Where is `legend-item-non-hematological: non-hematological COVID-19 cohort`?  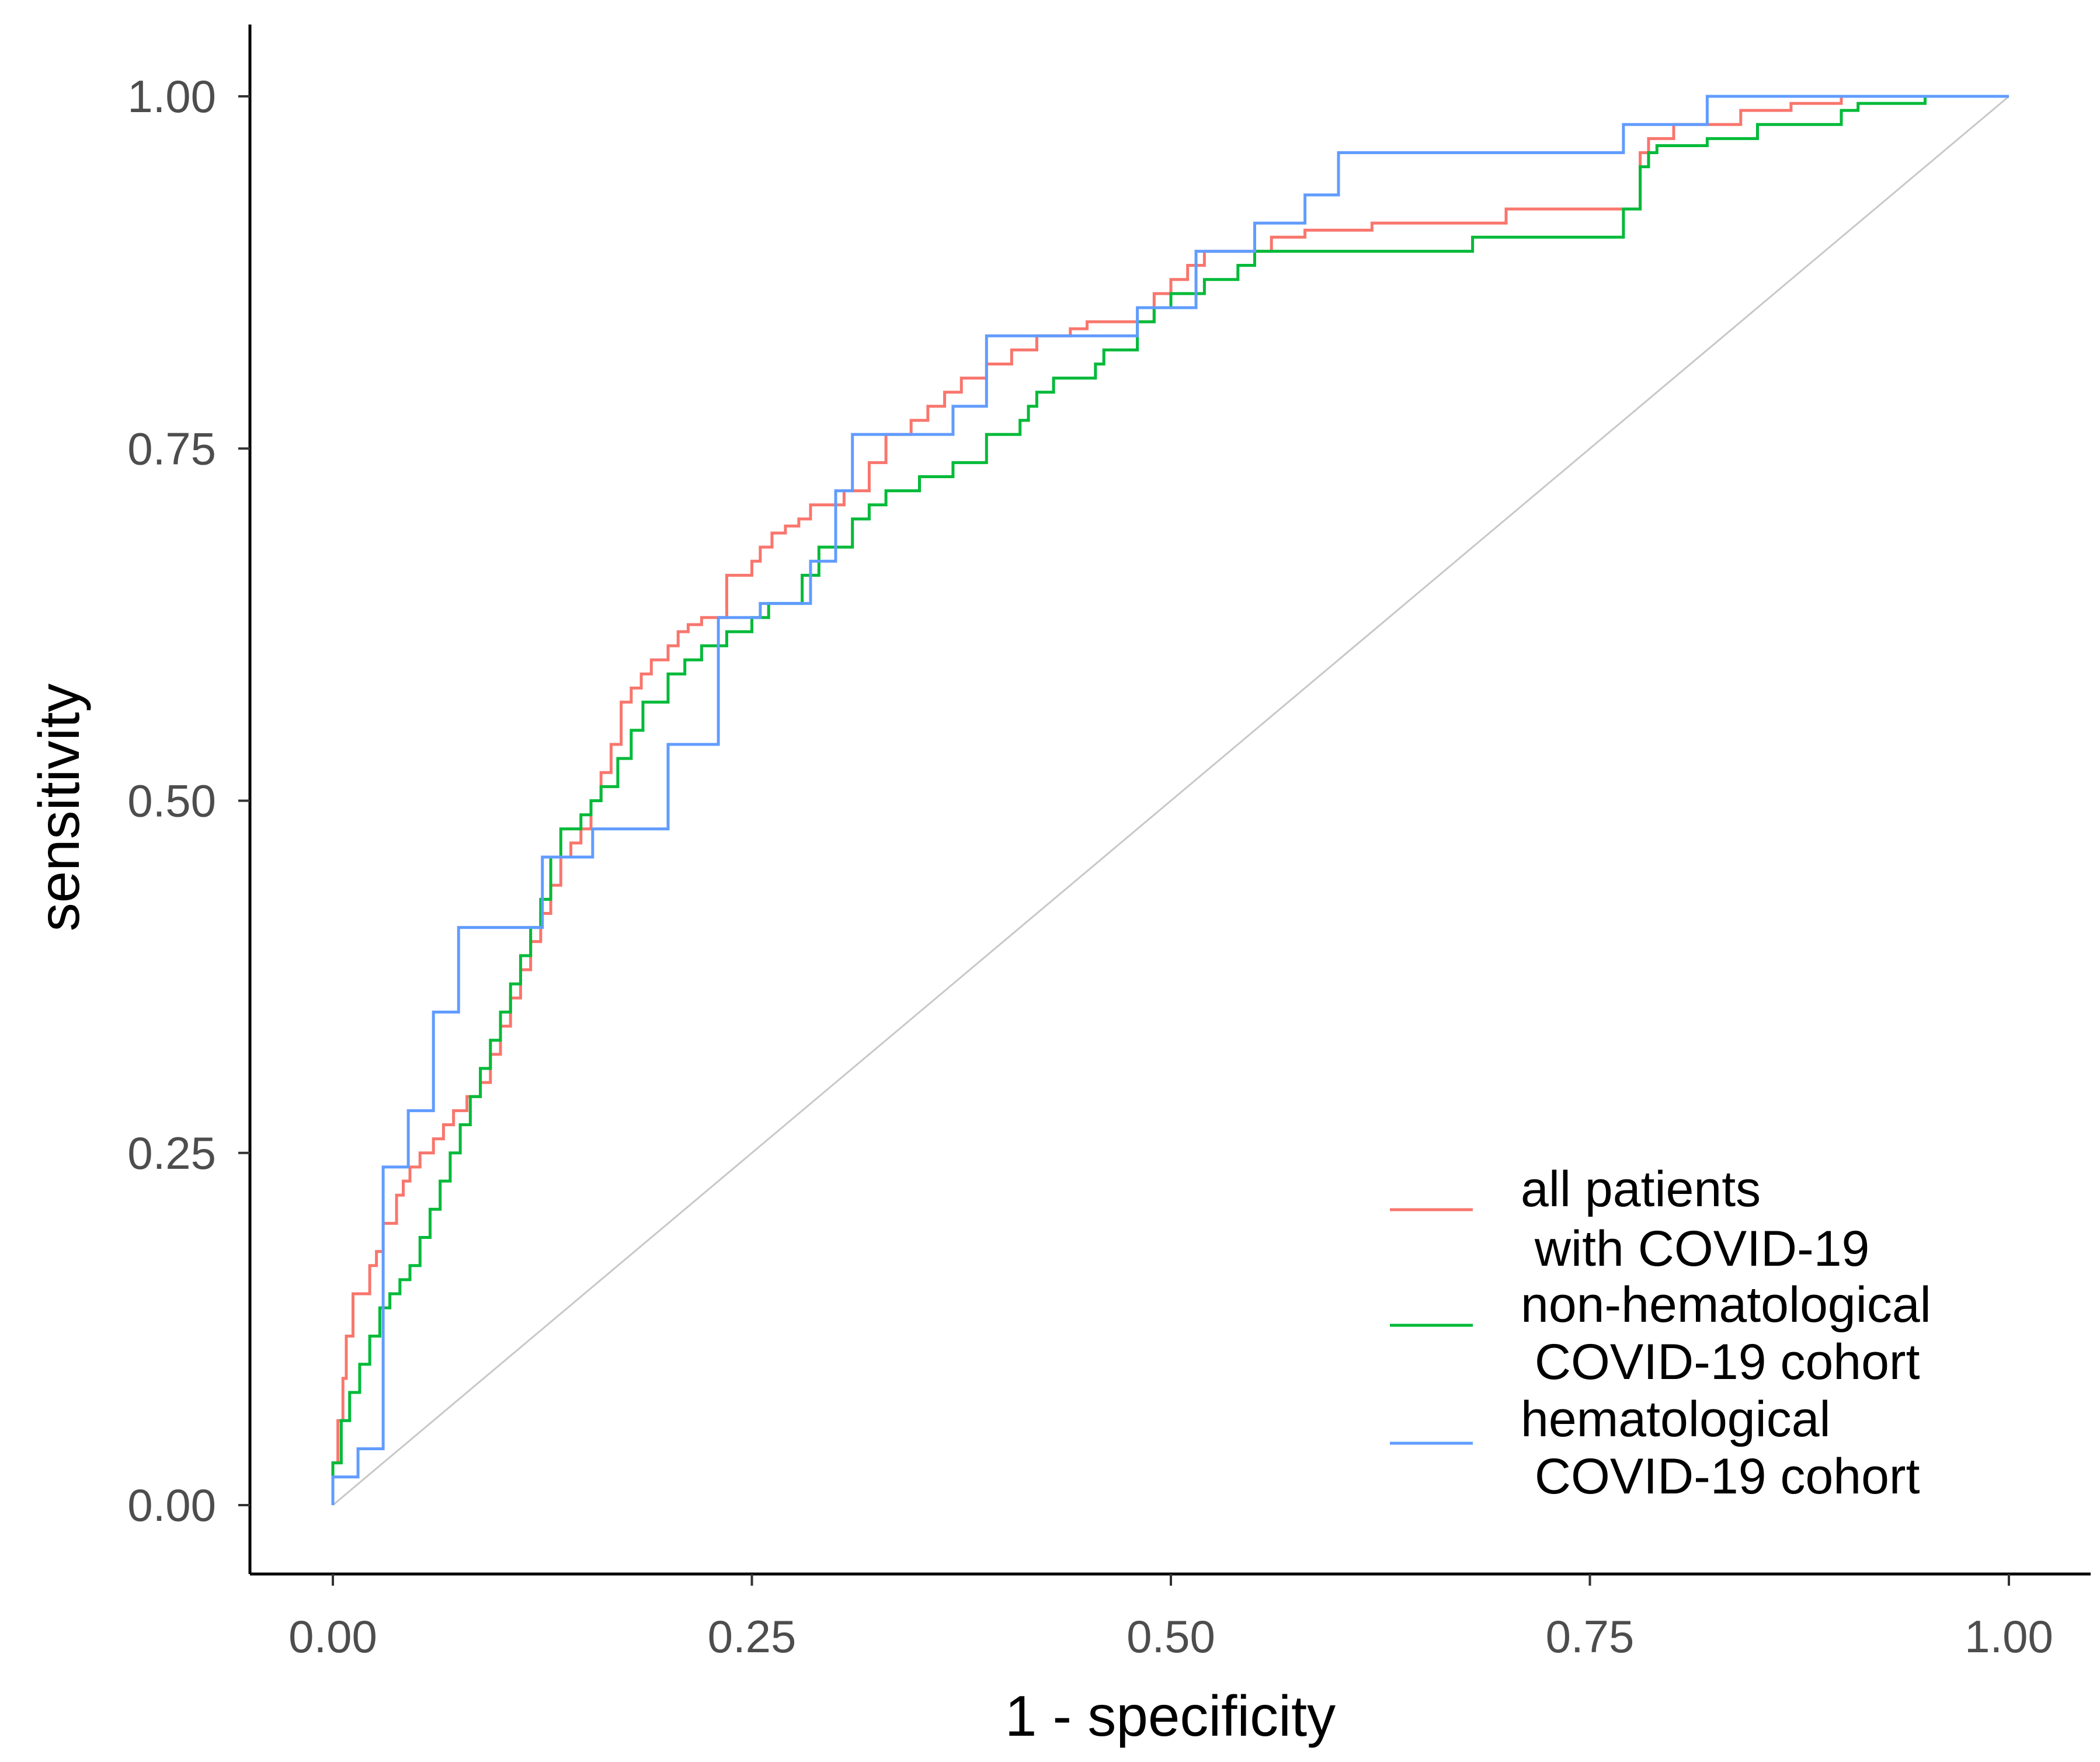
legend-item-non-hematological: non-hematological COVID-19 cohort is located at coordinates (1660, 1334).